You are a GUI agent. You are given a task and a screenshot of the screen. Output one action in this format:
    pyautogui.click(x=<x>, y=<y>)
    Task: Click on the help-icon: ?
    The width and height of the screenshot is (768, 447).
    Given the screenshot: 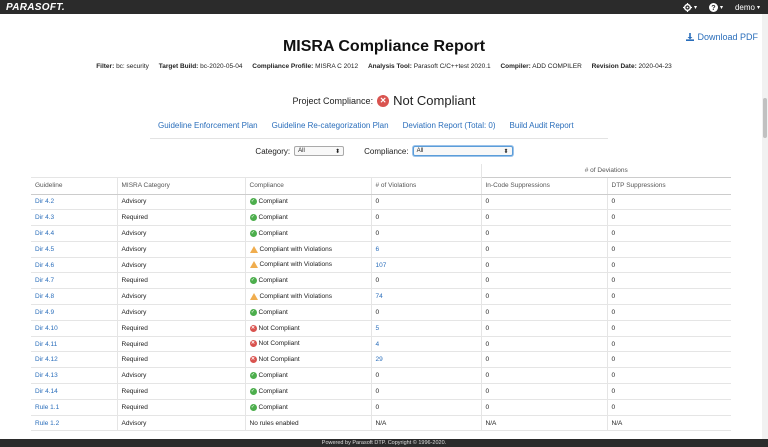 What is the action you would take?
    pyautogui.click(x=713, y=7)
    